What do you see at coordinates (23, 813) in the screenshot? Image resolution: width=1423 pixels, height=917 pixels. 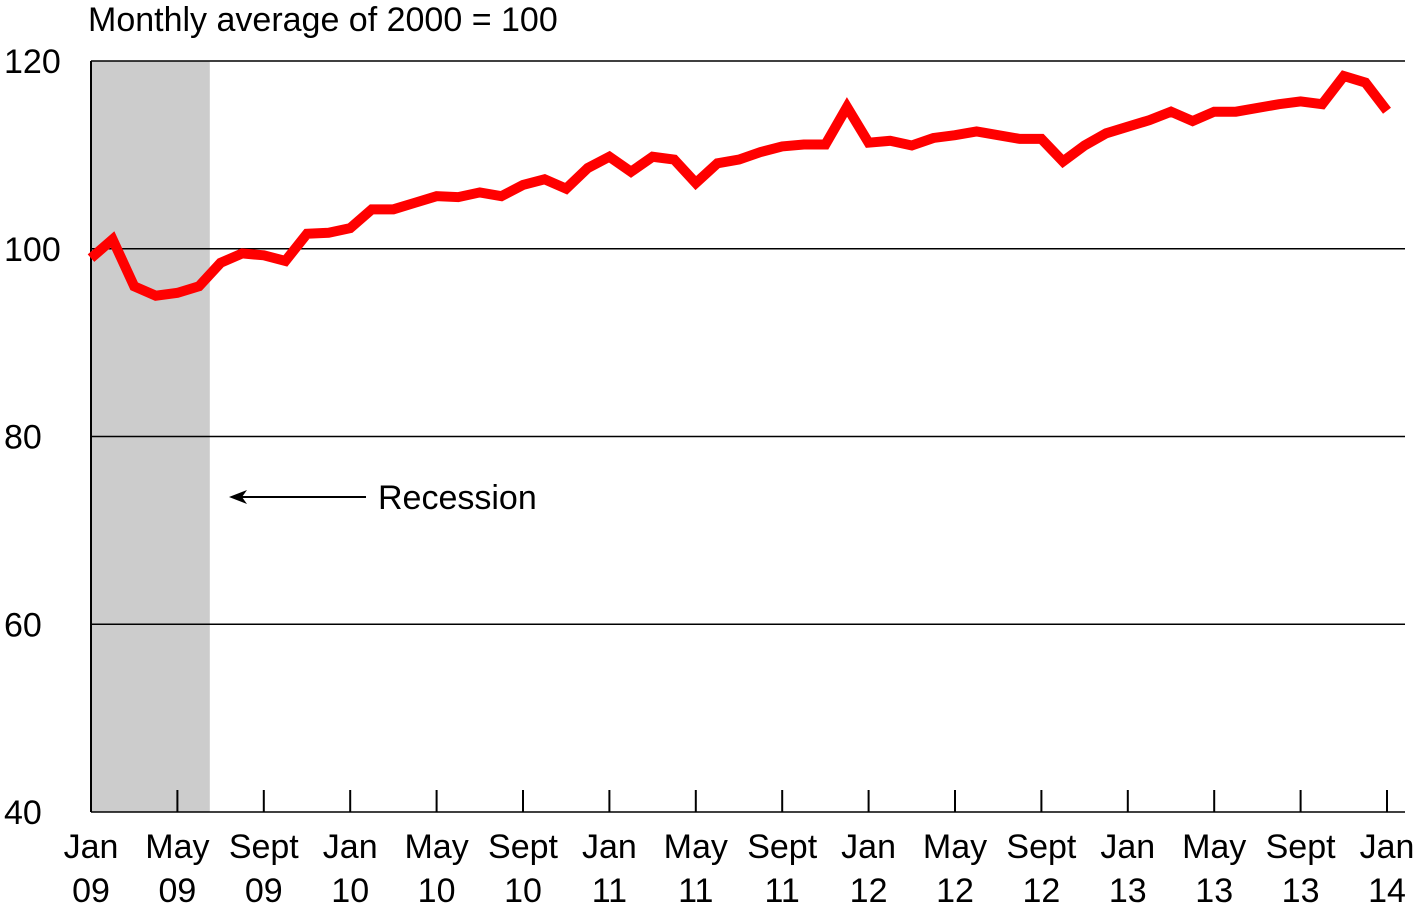 I see `y-tick-label: 40` at bounding box center [23, 813].